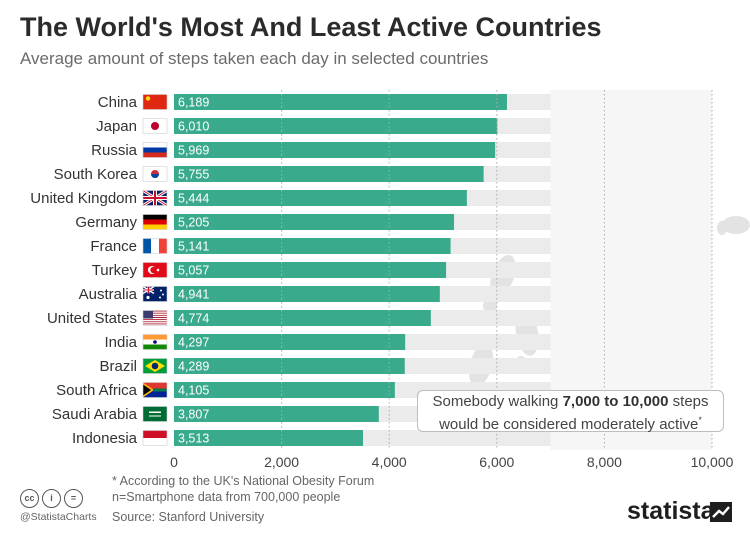  I want to click on x-tick-label: 10,000, so click(712, 462).